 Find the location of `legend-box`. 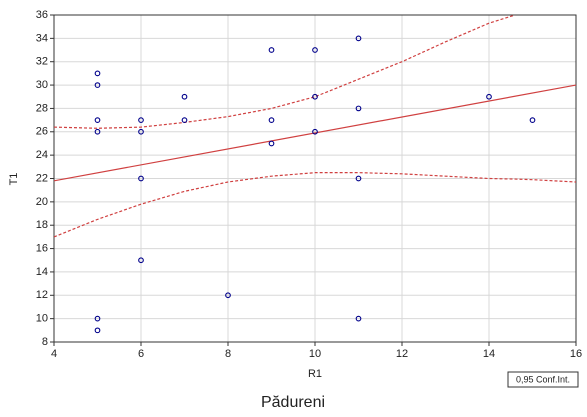

legend-box is located at coordinates (543, 379).